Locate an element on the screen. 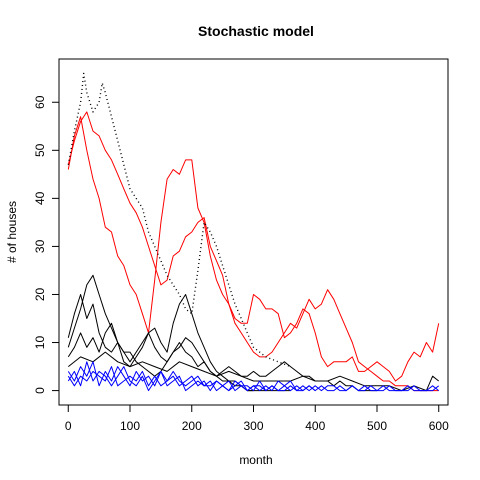 Image resolution: width=480 pixels, height=480 pixels. y-tick-label: 30 is located at coordinates (40, 246).